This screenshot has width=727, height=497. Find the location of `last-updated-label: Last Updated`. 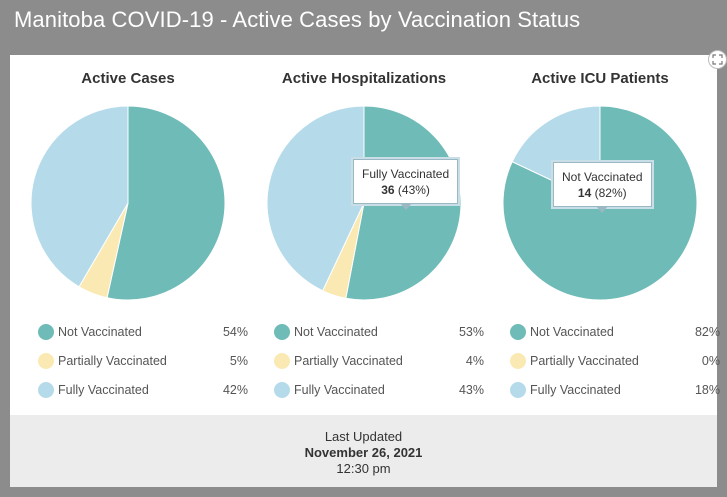

last-updated-label: Last Updated is located at coordinates (363, 436).